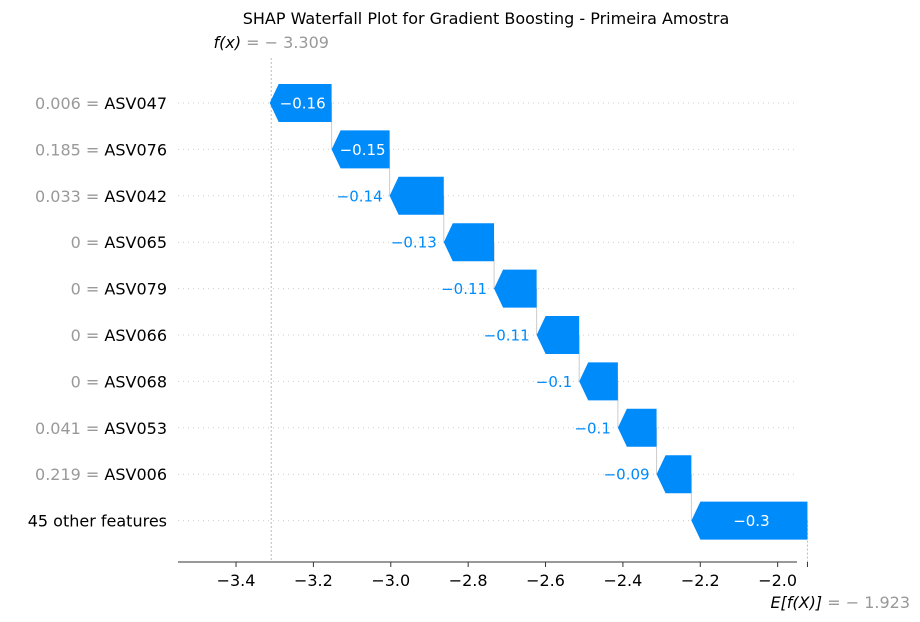 This screenshot has width=920, height=622. I want to click on feature-label: 0 = ASV065, so click(119, 242).